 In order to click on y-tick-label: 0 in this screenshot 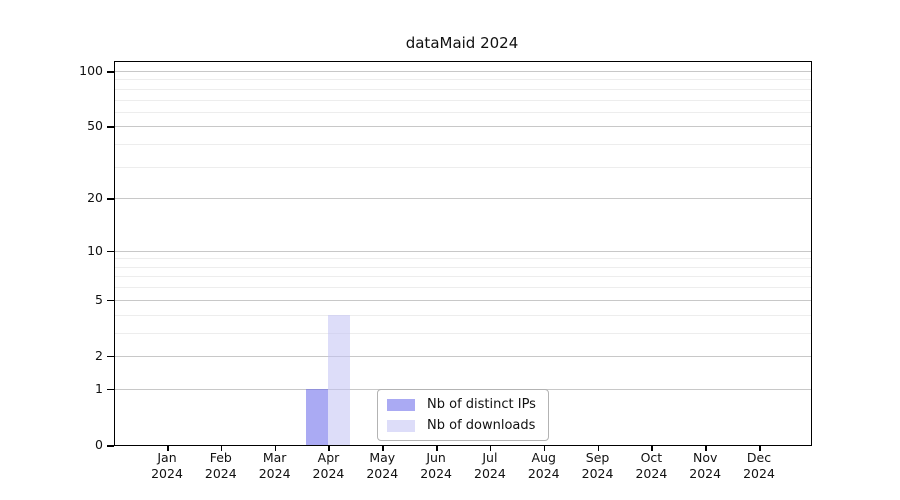, I will do `click(99, 444)`.